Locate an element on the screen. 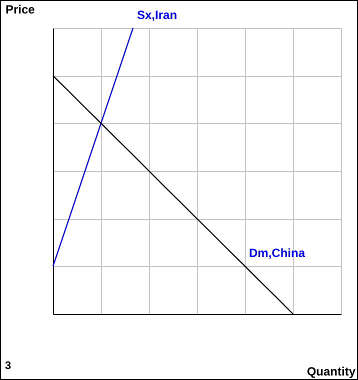 Image resolution: width=358 pixels, height=380 pixels. text: 3 is located at coordinates (8, 366).